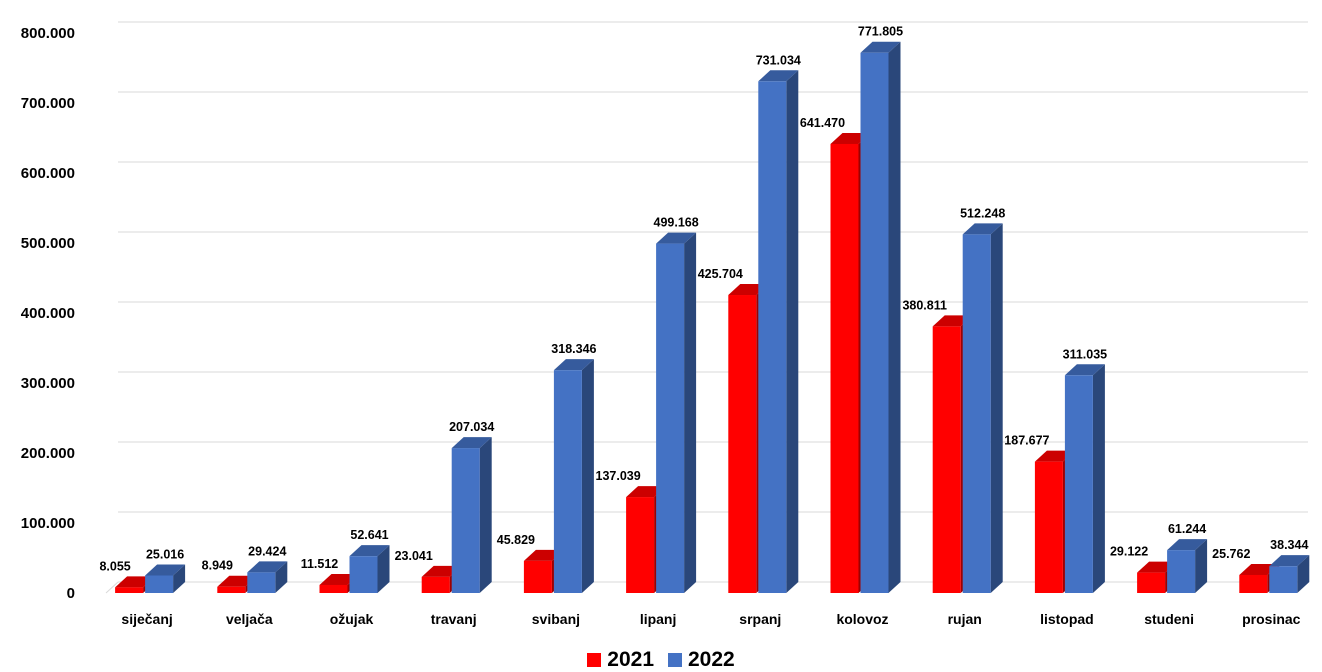 The width and height of the screenshot is (1322, 672). Describe the element at coordinates (217, 566) in the screenshot. I see `data-label-2021: 8.949` at that location.